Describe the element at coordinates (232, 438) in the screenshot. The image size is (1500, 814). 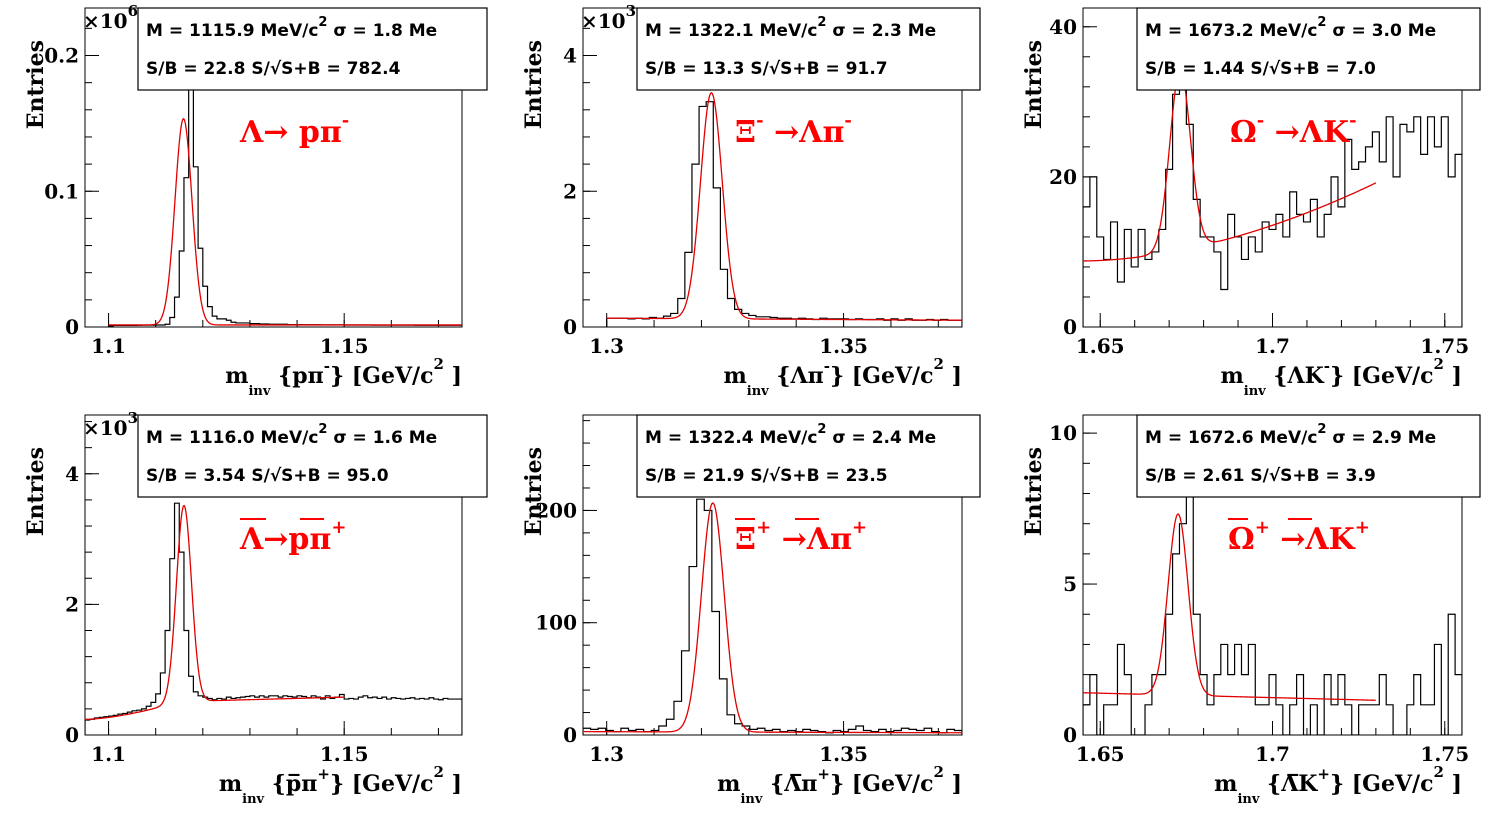
I see `stats-mass: M = 1116.0 MeV/c` at that location.